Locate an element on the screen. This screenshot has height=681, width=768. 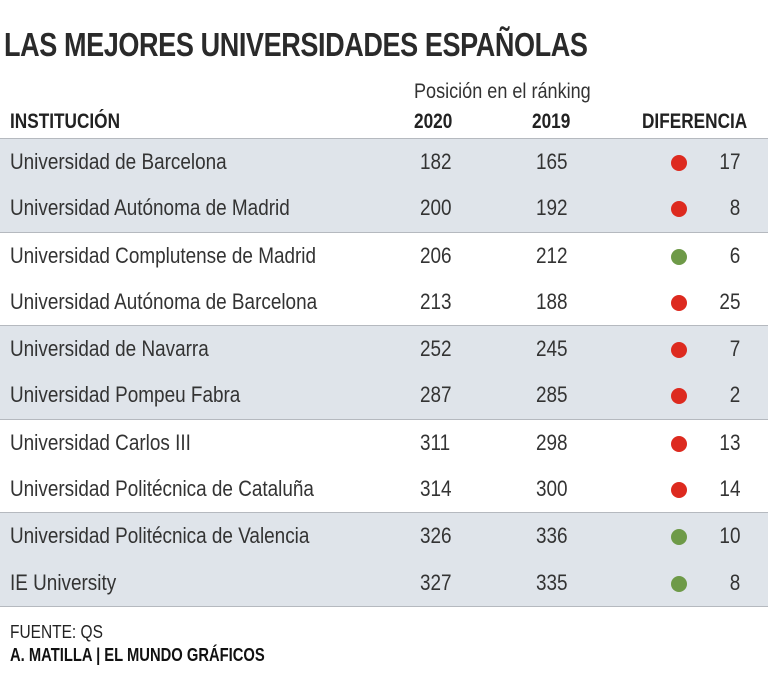
table-row: Universidad Pompeu Fabra 287 285 2 is located at coordinates (384, 395).